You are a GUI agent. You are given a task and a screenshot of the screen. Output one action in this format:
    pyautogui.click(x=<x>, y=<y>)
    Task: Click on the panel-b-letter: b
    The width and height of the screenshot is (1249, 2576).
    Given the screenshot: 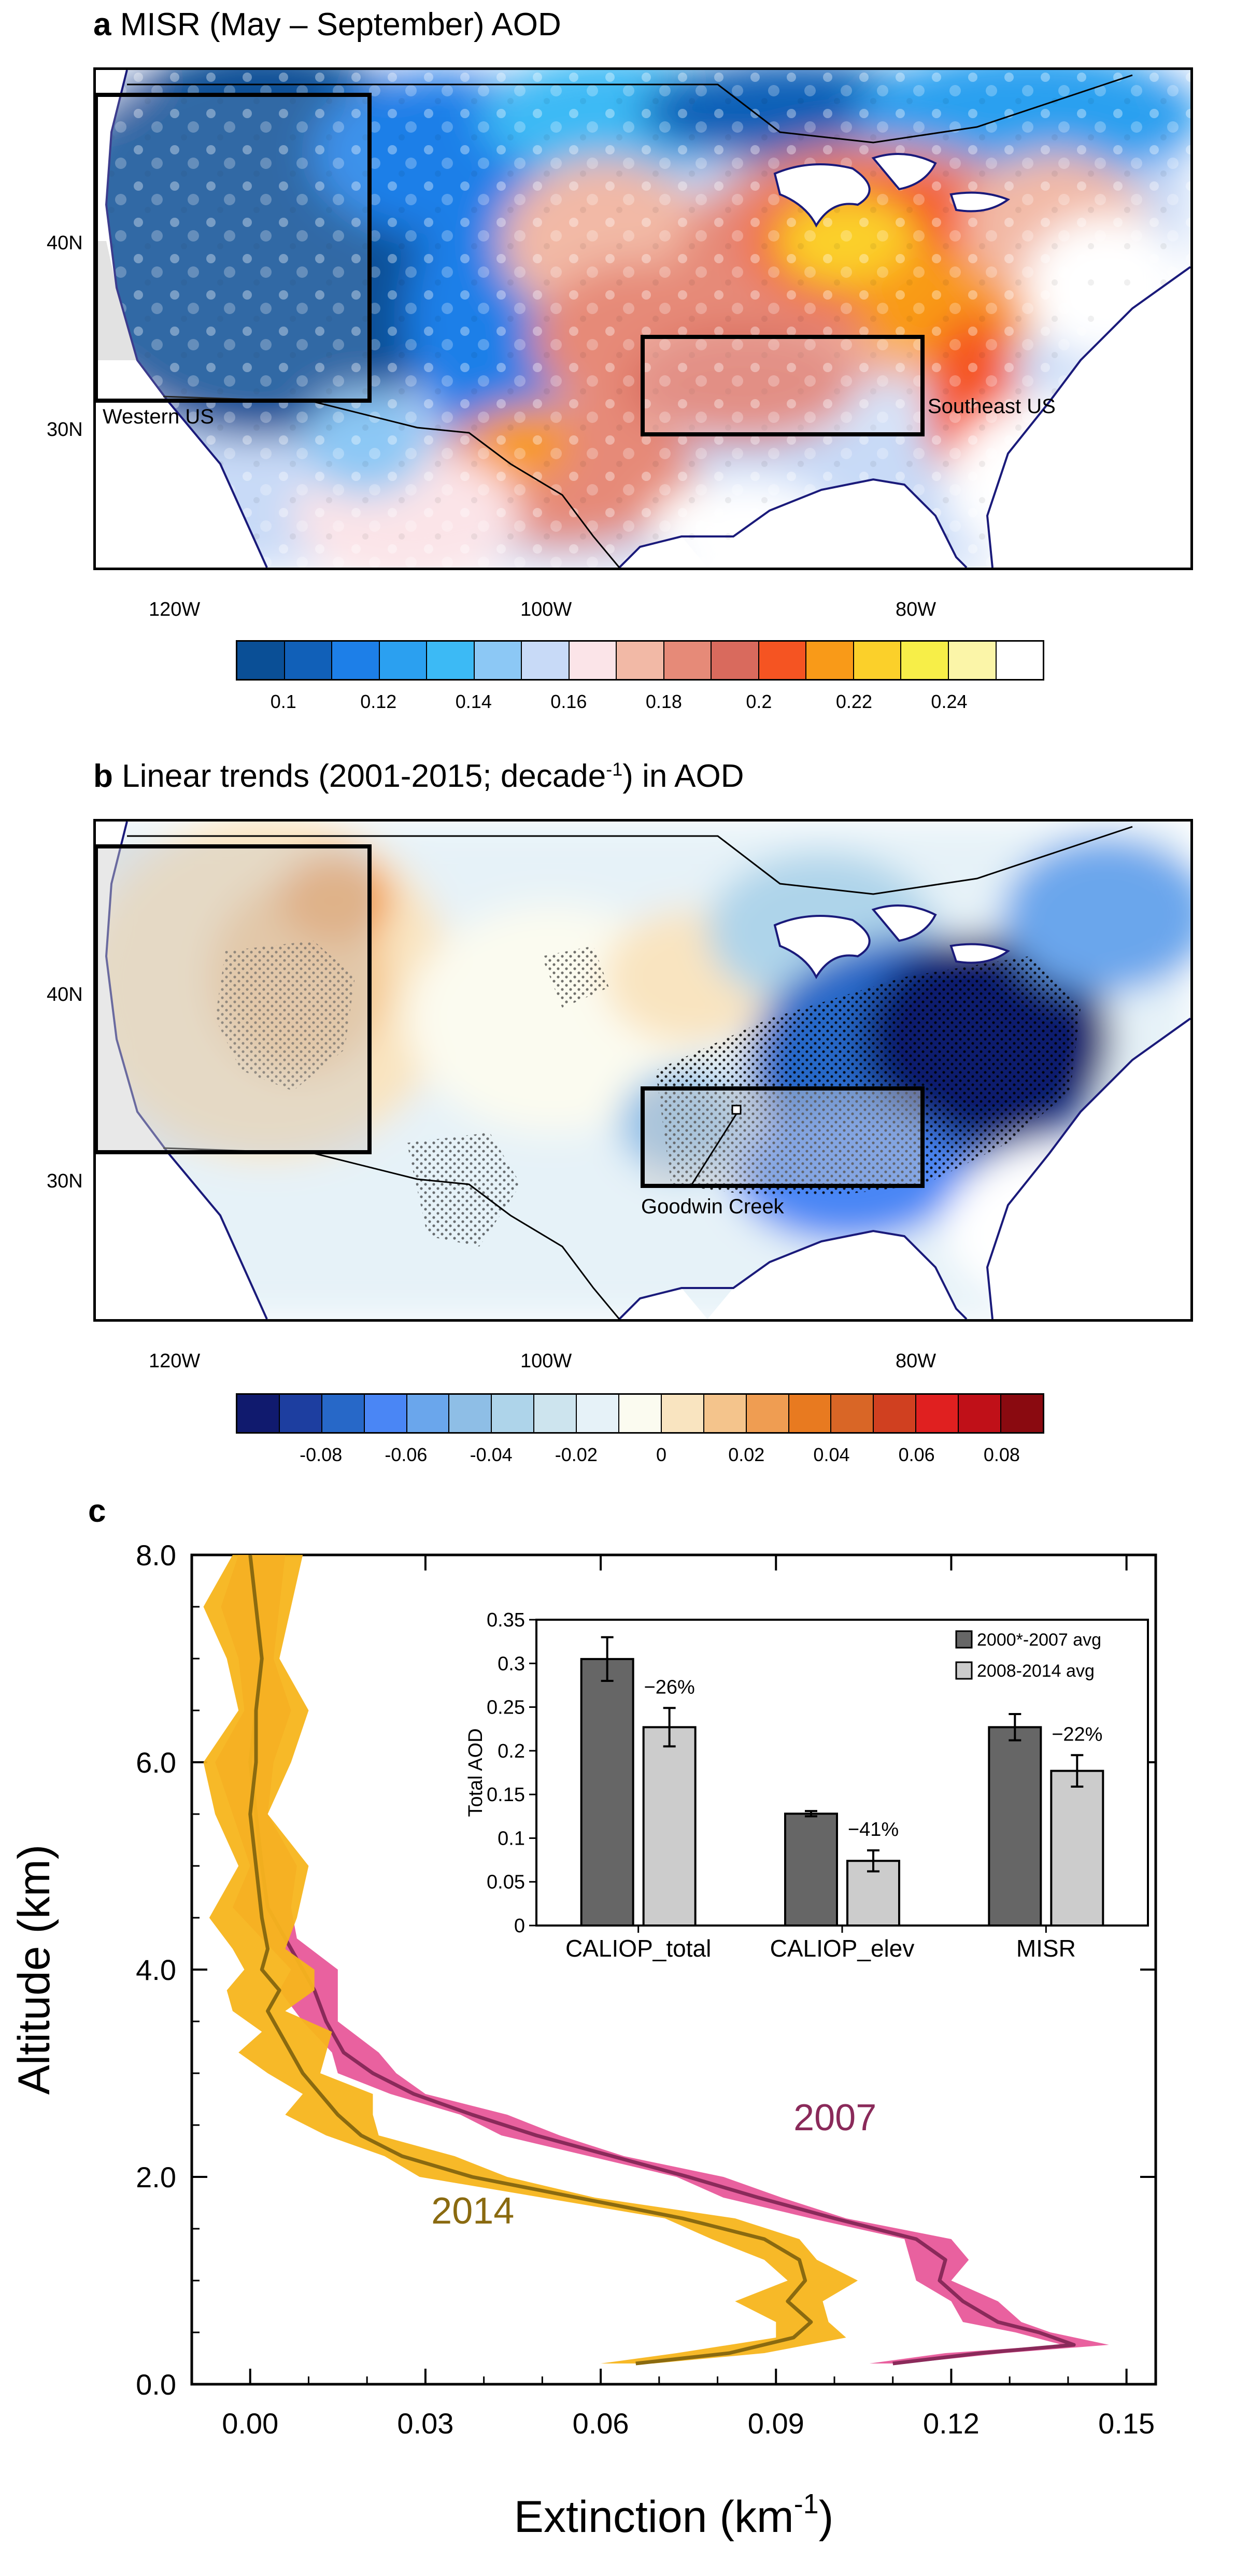 What is the action you would take?
    pyautogui.click(x=103, y=776)
    